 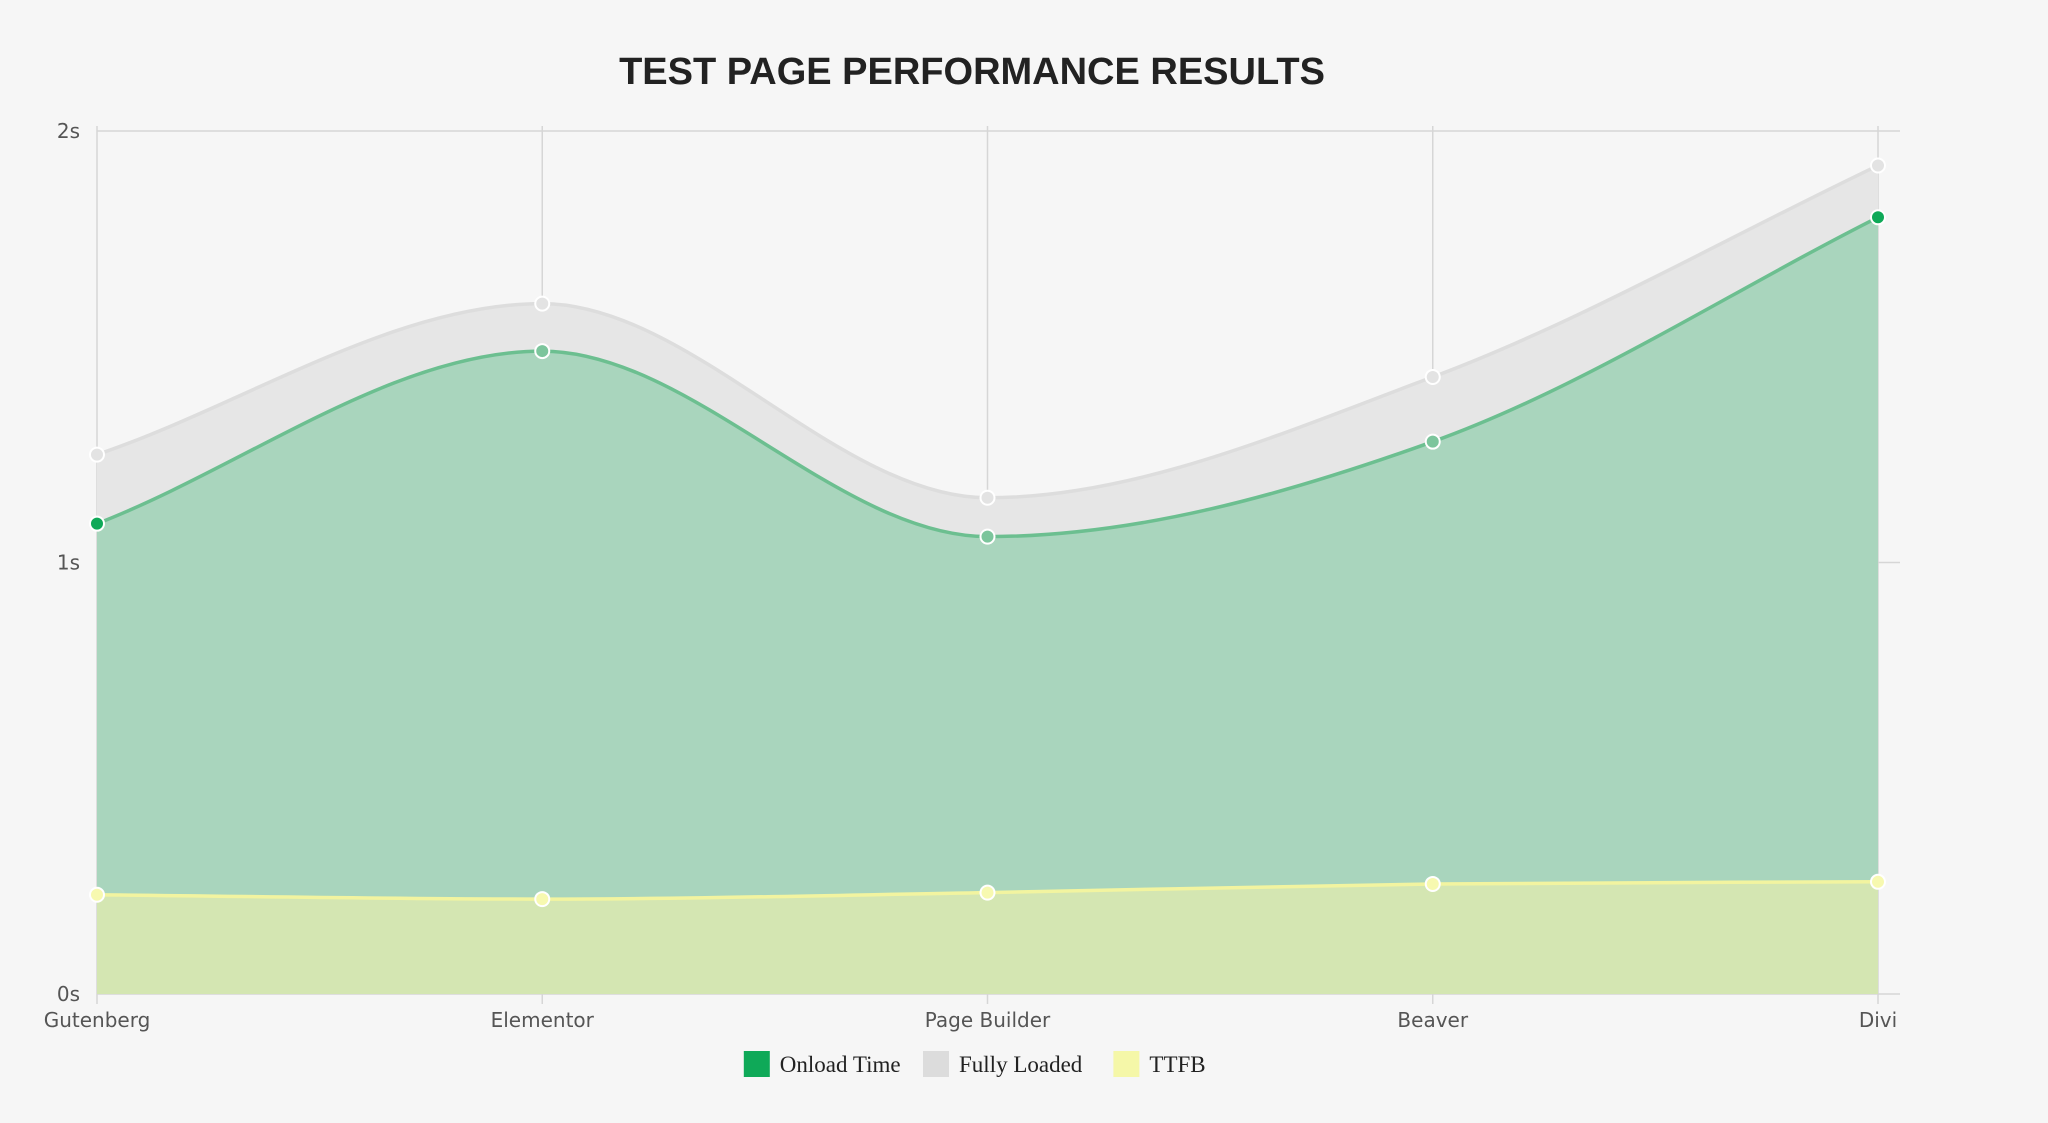 I want to click on y-tick-label: 2s, so click(x=68, y=131).